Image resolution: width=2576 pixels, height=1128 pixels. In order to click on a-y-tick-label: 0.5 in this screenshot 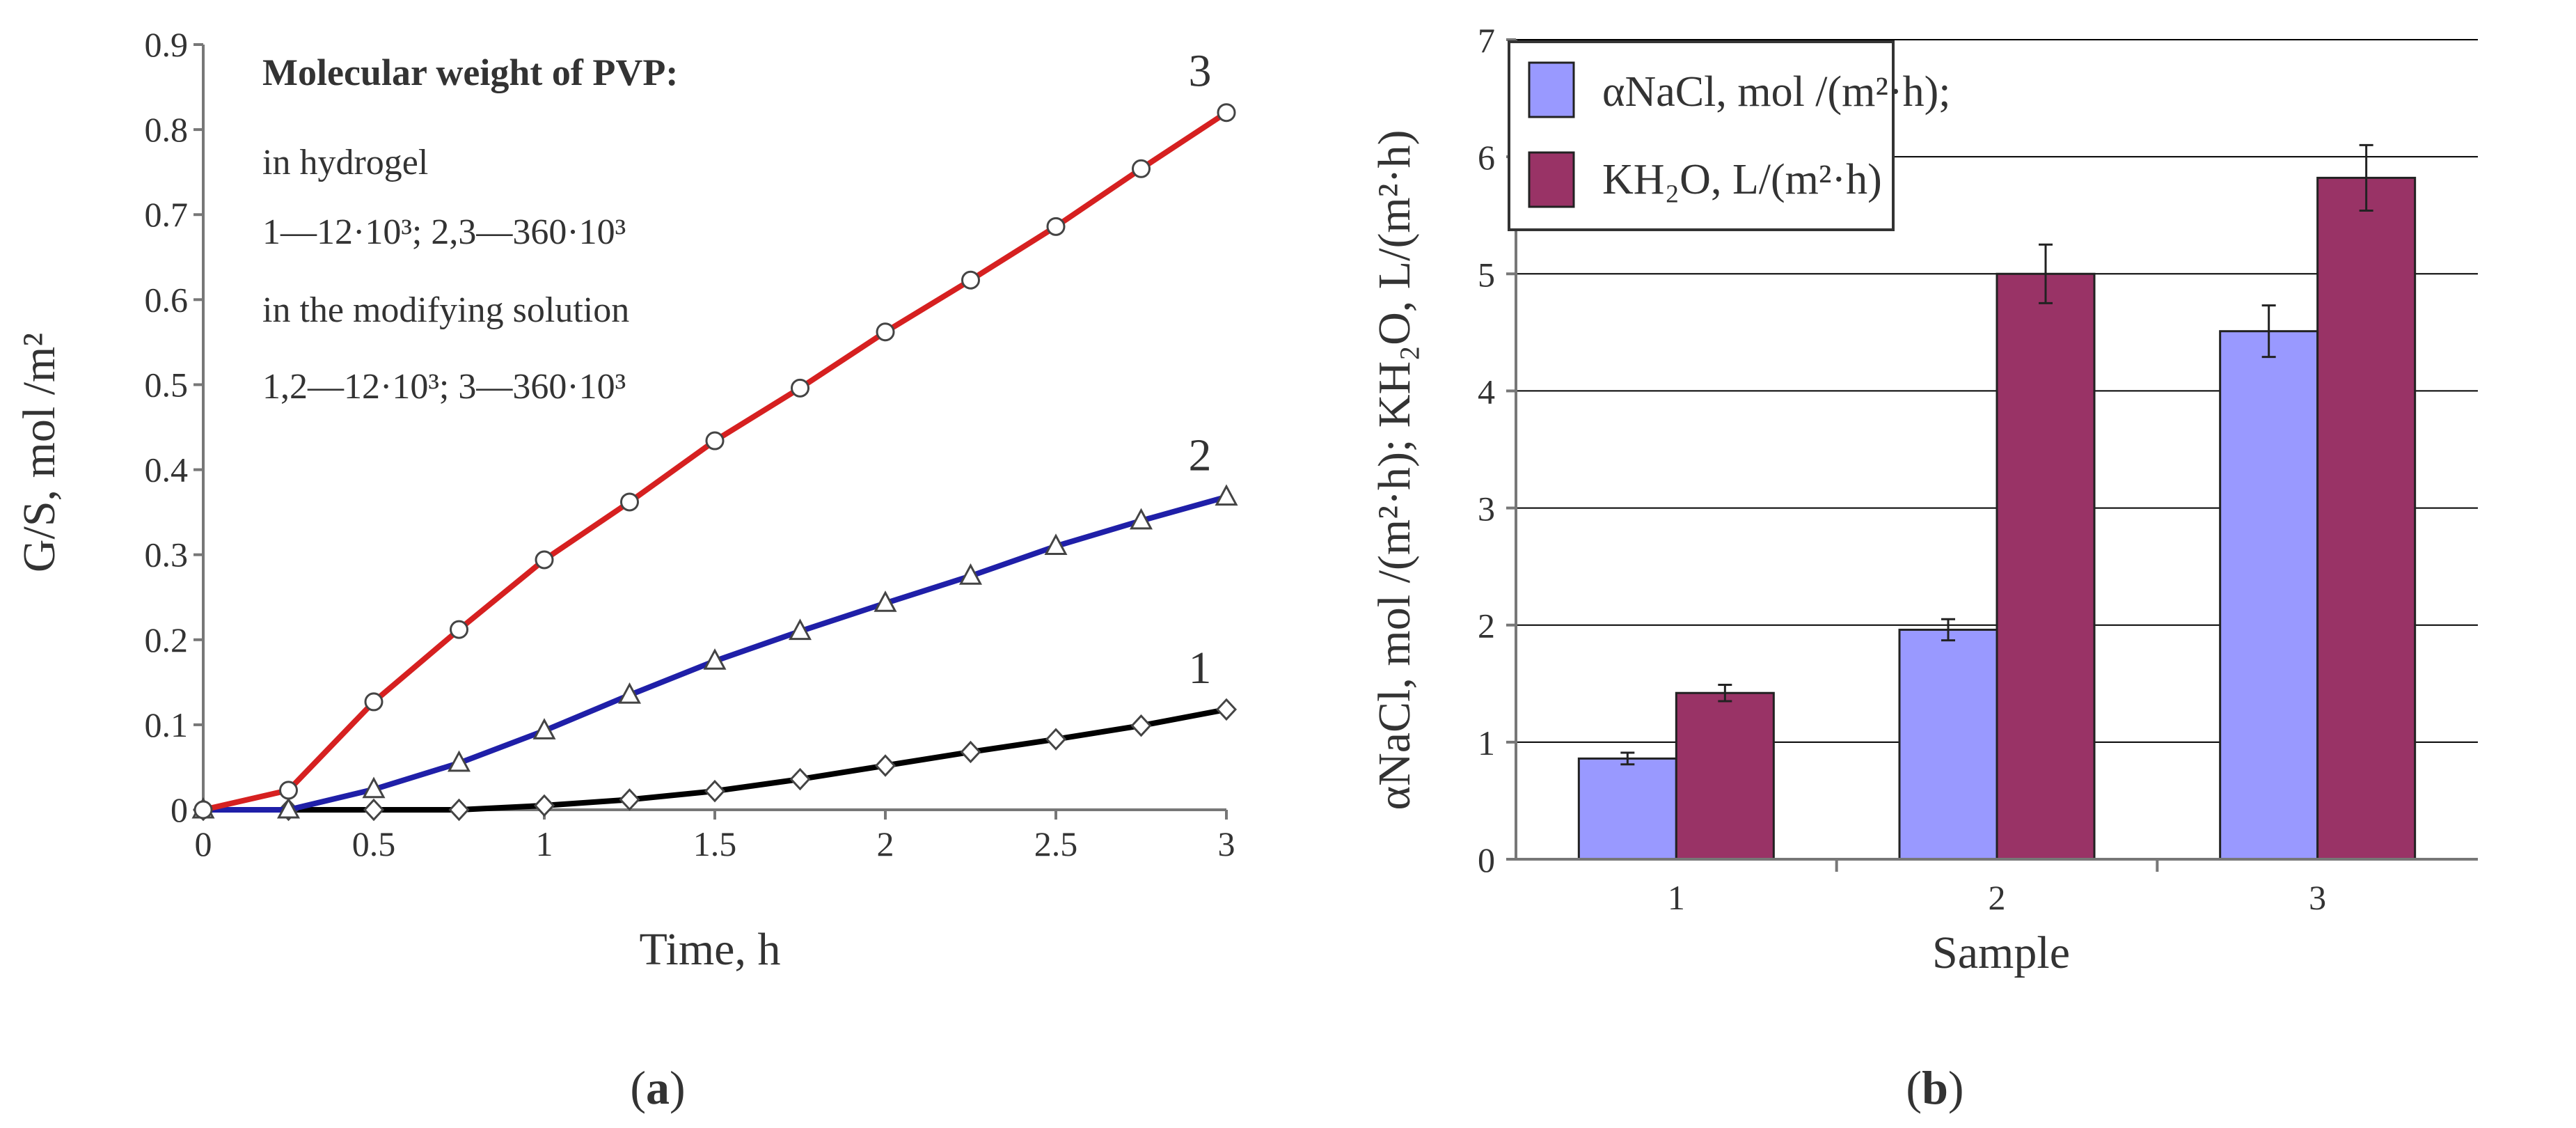, I will do `click(167, 384)`.